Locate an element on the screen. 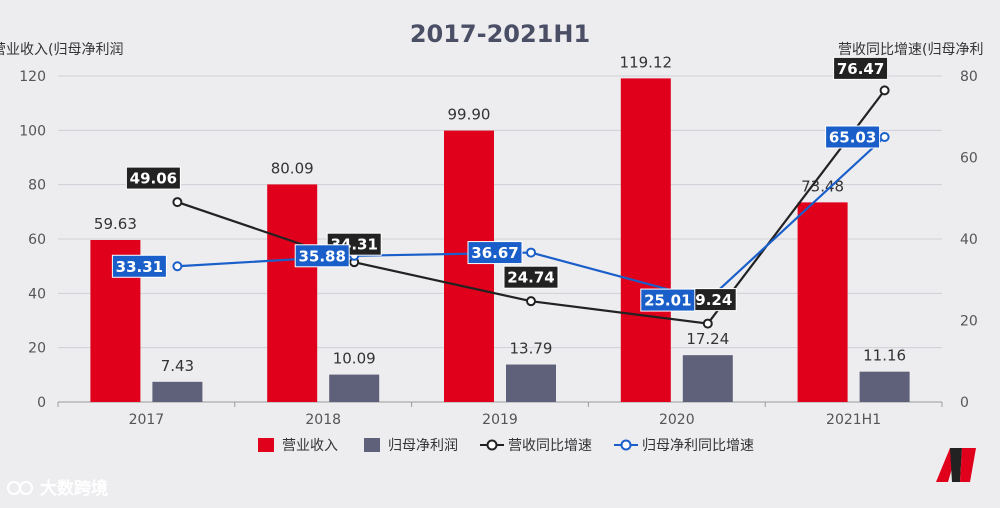 The image size is (1000, 508). bar-value-label: 119.12 is located at coordinates (646, 62).